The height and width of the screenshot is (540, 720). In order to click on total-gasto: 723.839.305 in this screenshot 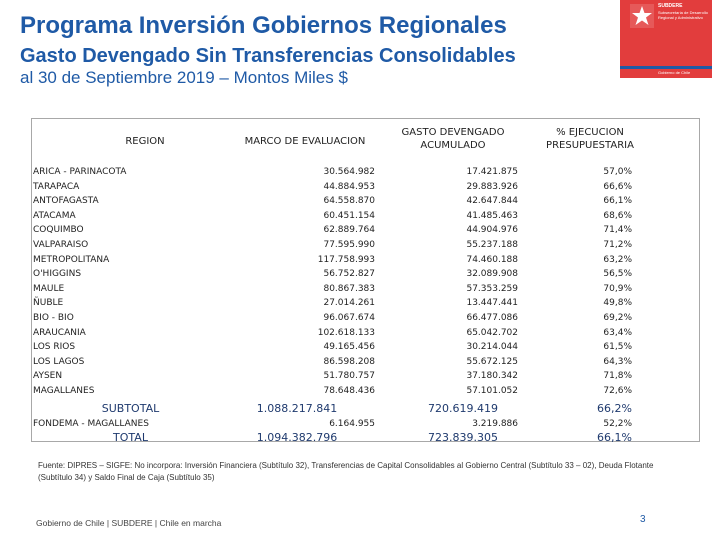, I will do `click(463, 437)`.